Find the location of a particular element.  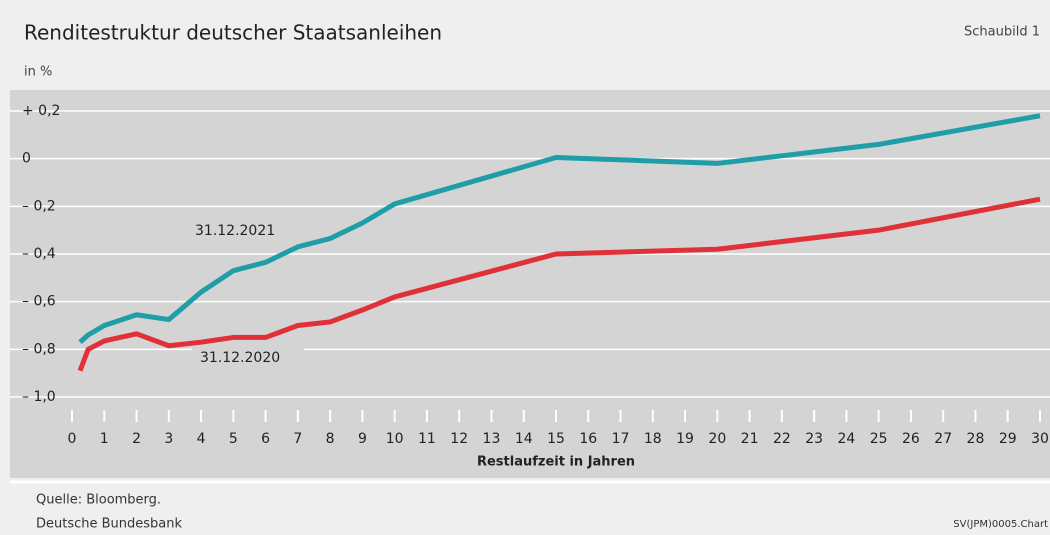

y-tick-label: – 1,0 is located at coordinates (39, 397).